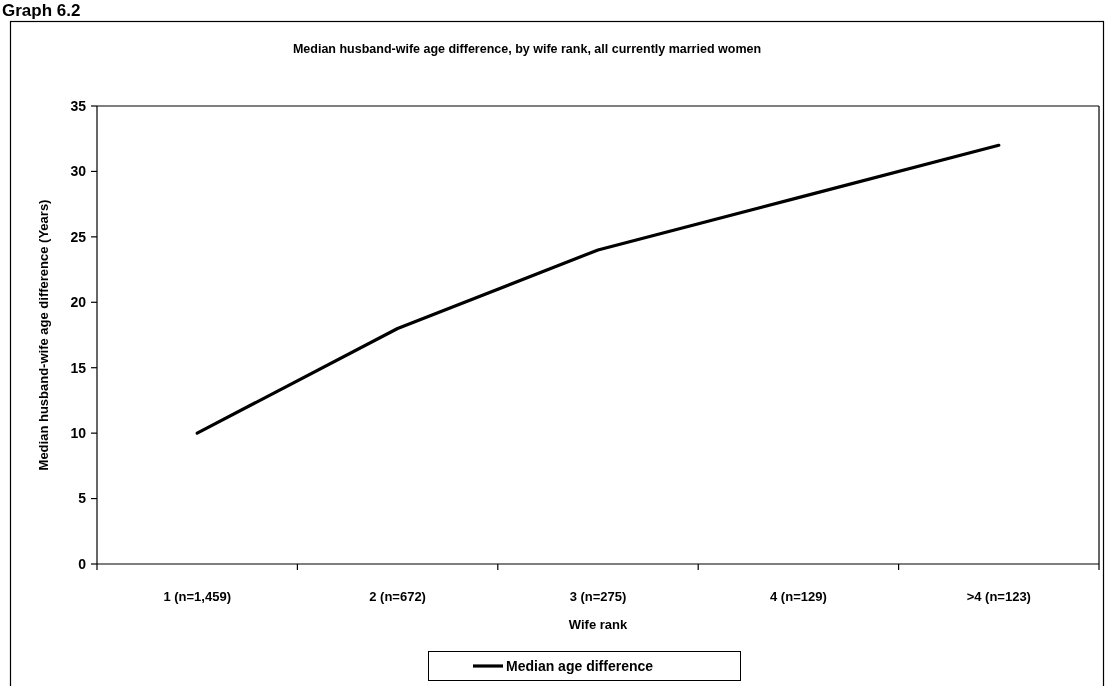 This screenshot has width=1106, height=686. I want to click on x-tick-label: 3 (n=275), so click(598, 596).